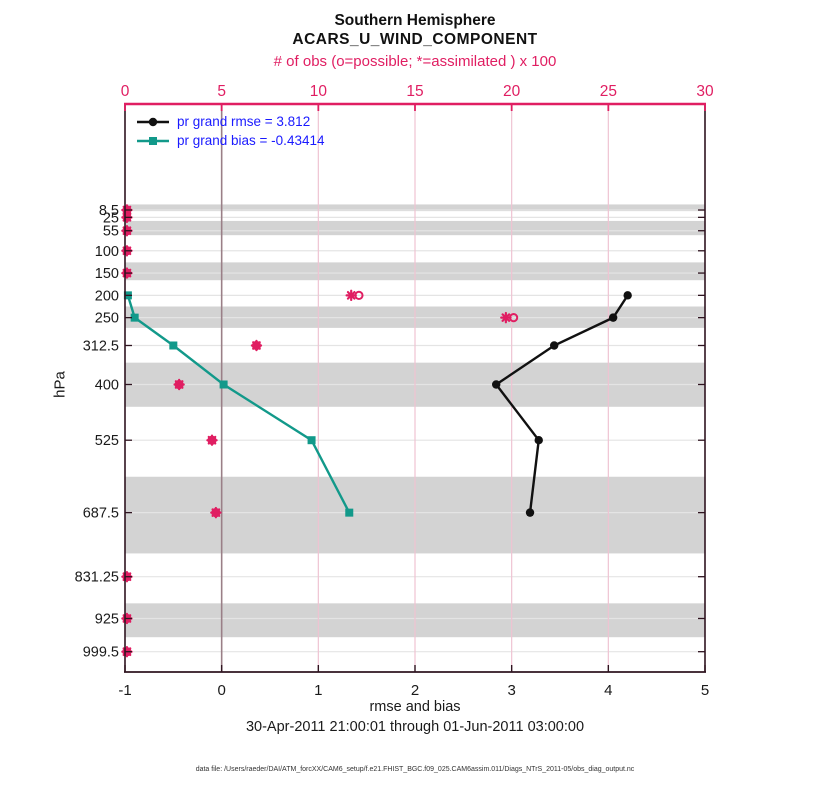  What do you see at coordinates (319, 91) in the screenshot?
I see `top-tick-label: 10` at bounding box center [319, 91].